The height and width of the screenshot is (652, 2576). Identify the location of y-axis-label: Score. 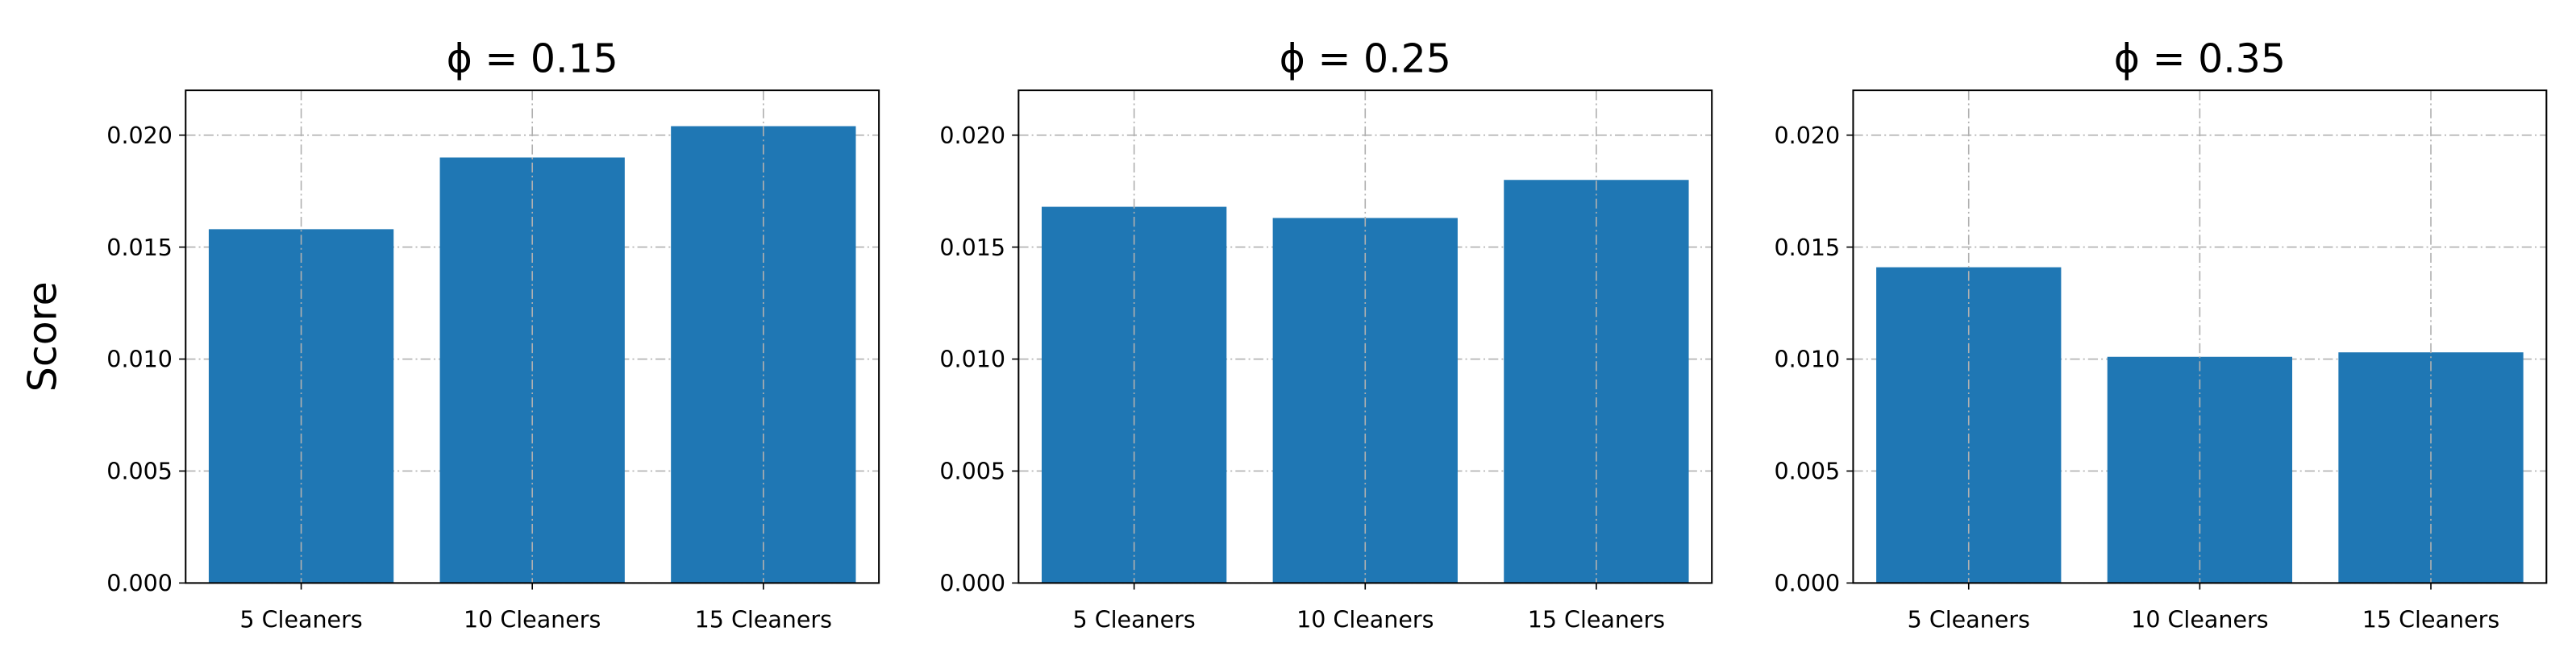
(42, 336).